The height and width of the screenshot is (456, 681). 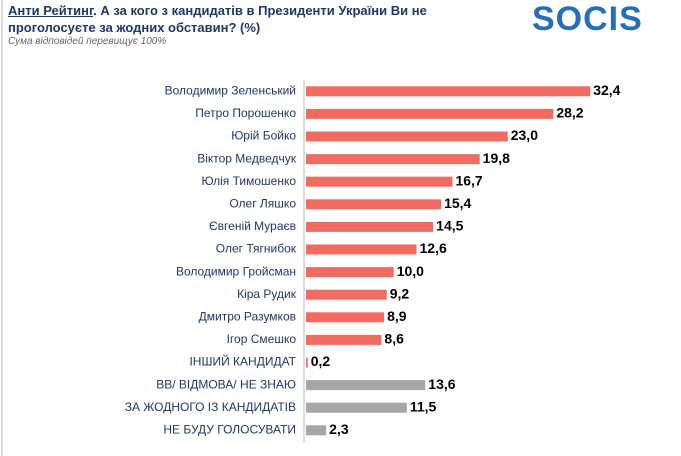 I want to click on value-label: 11,5, so click(x=423, y=406).